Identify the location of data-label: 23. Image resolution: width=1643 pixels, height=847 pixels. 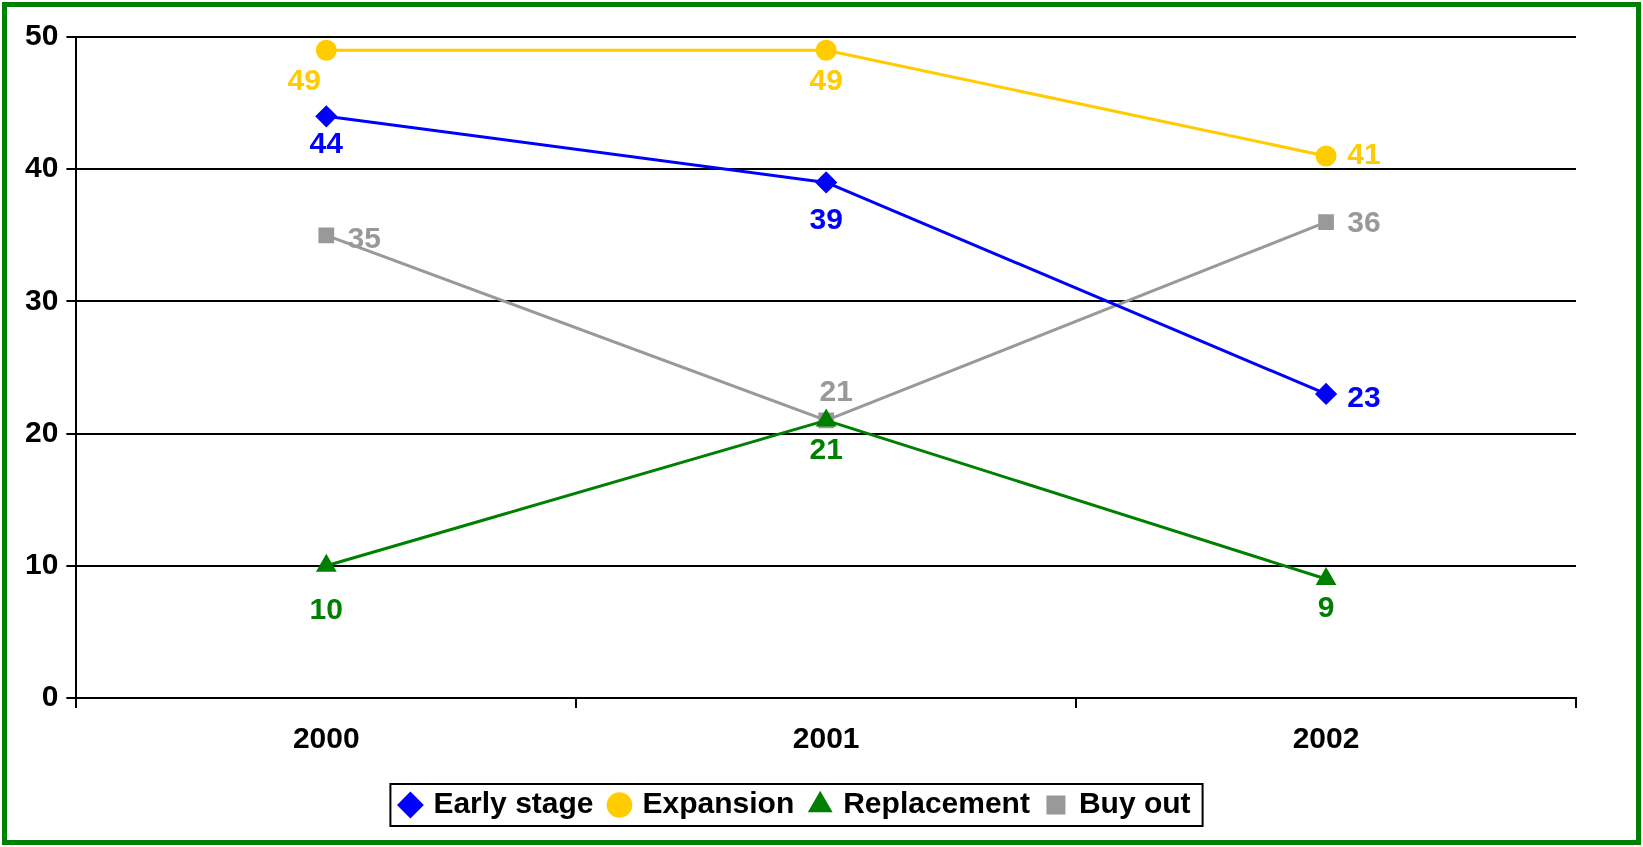
(1364, 397).